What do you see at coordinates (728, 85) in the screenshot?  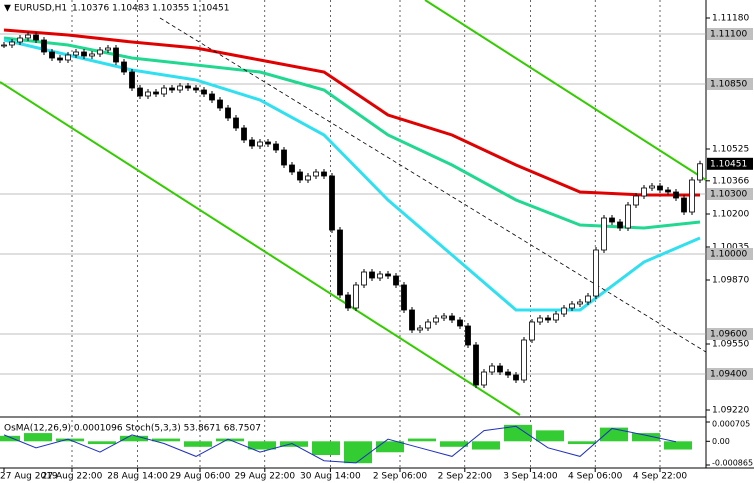 I see `level-label: 1.10850` at bounding box center [728, 85].